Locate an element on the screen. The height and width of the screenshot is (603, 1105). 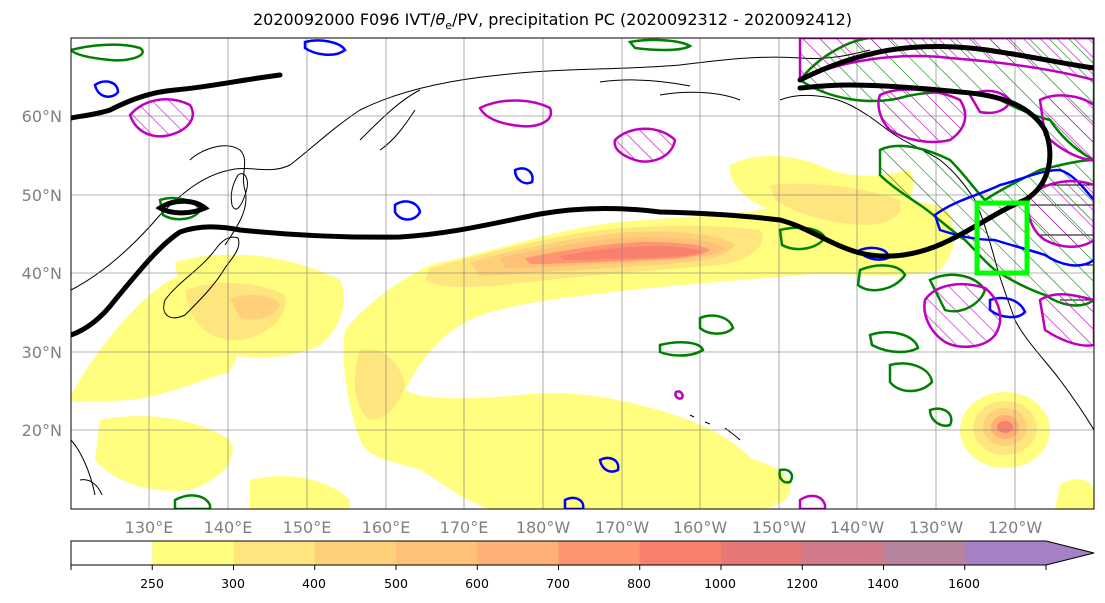
lon-label-160w: 160°W is located at coordinates (700, 527).